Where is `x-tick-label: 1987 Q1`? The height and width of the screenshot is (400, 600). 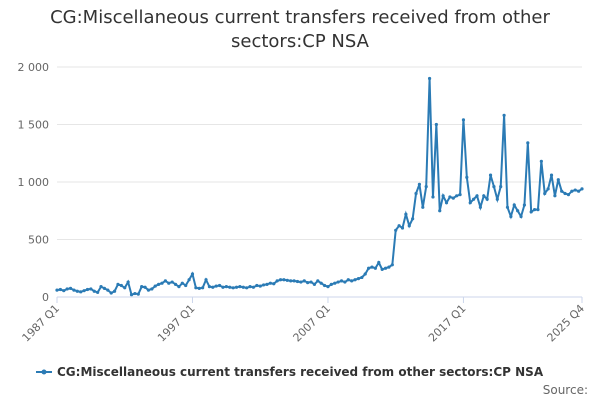
x-tick-label: 1987 Q1 is located at coordinates (41, 323).